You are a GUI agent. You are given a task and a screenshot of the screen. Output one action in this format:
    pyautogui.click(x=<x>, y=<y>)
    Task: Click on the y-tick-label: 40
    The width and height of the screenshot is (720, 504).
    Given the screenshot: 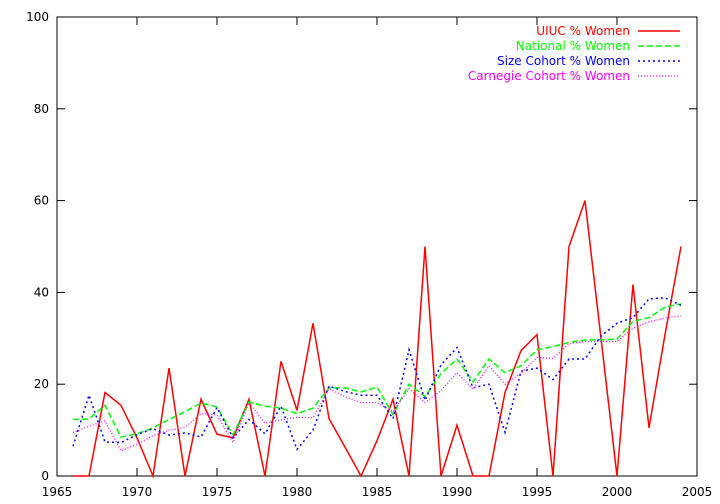 What is the action you would take?
    pyautogui.click(x=41, y=292)
    